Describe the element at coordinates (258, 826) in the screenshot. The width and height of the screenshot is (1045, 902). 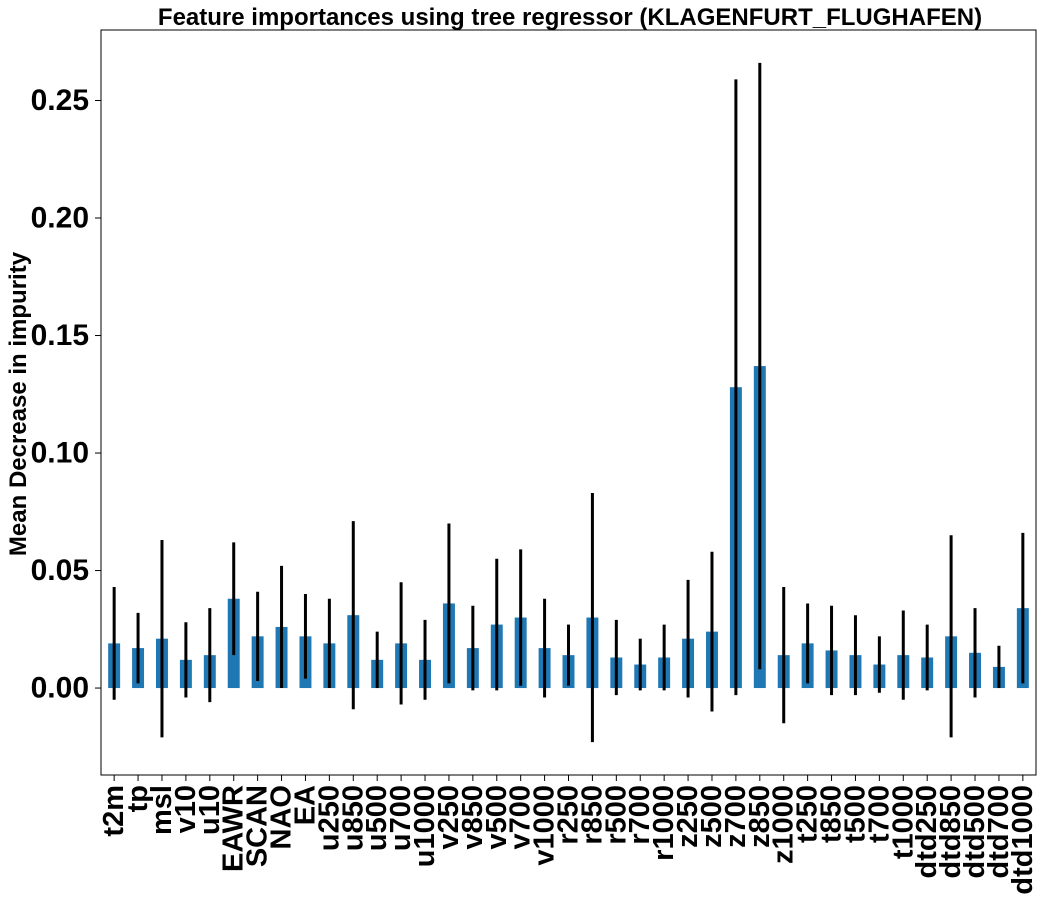
I see `x-tick-label-SCAN: SCAN` at that location.